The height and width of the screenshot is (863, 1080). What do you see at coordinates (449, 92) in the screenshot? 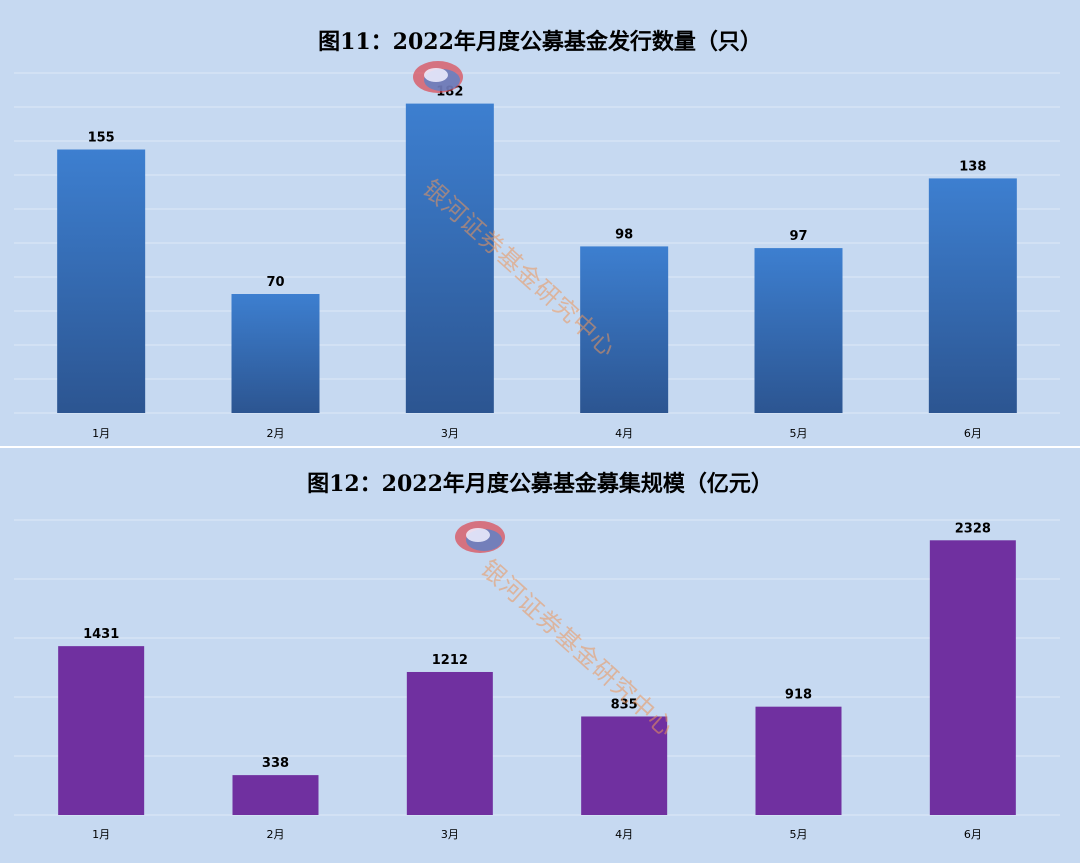
I see `data-label: 182` at bounding box center [449, 92].